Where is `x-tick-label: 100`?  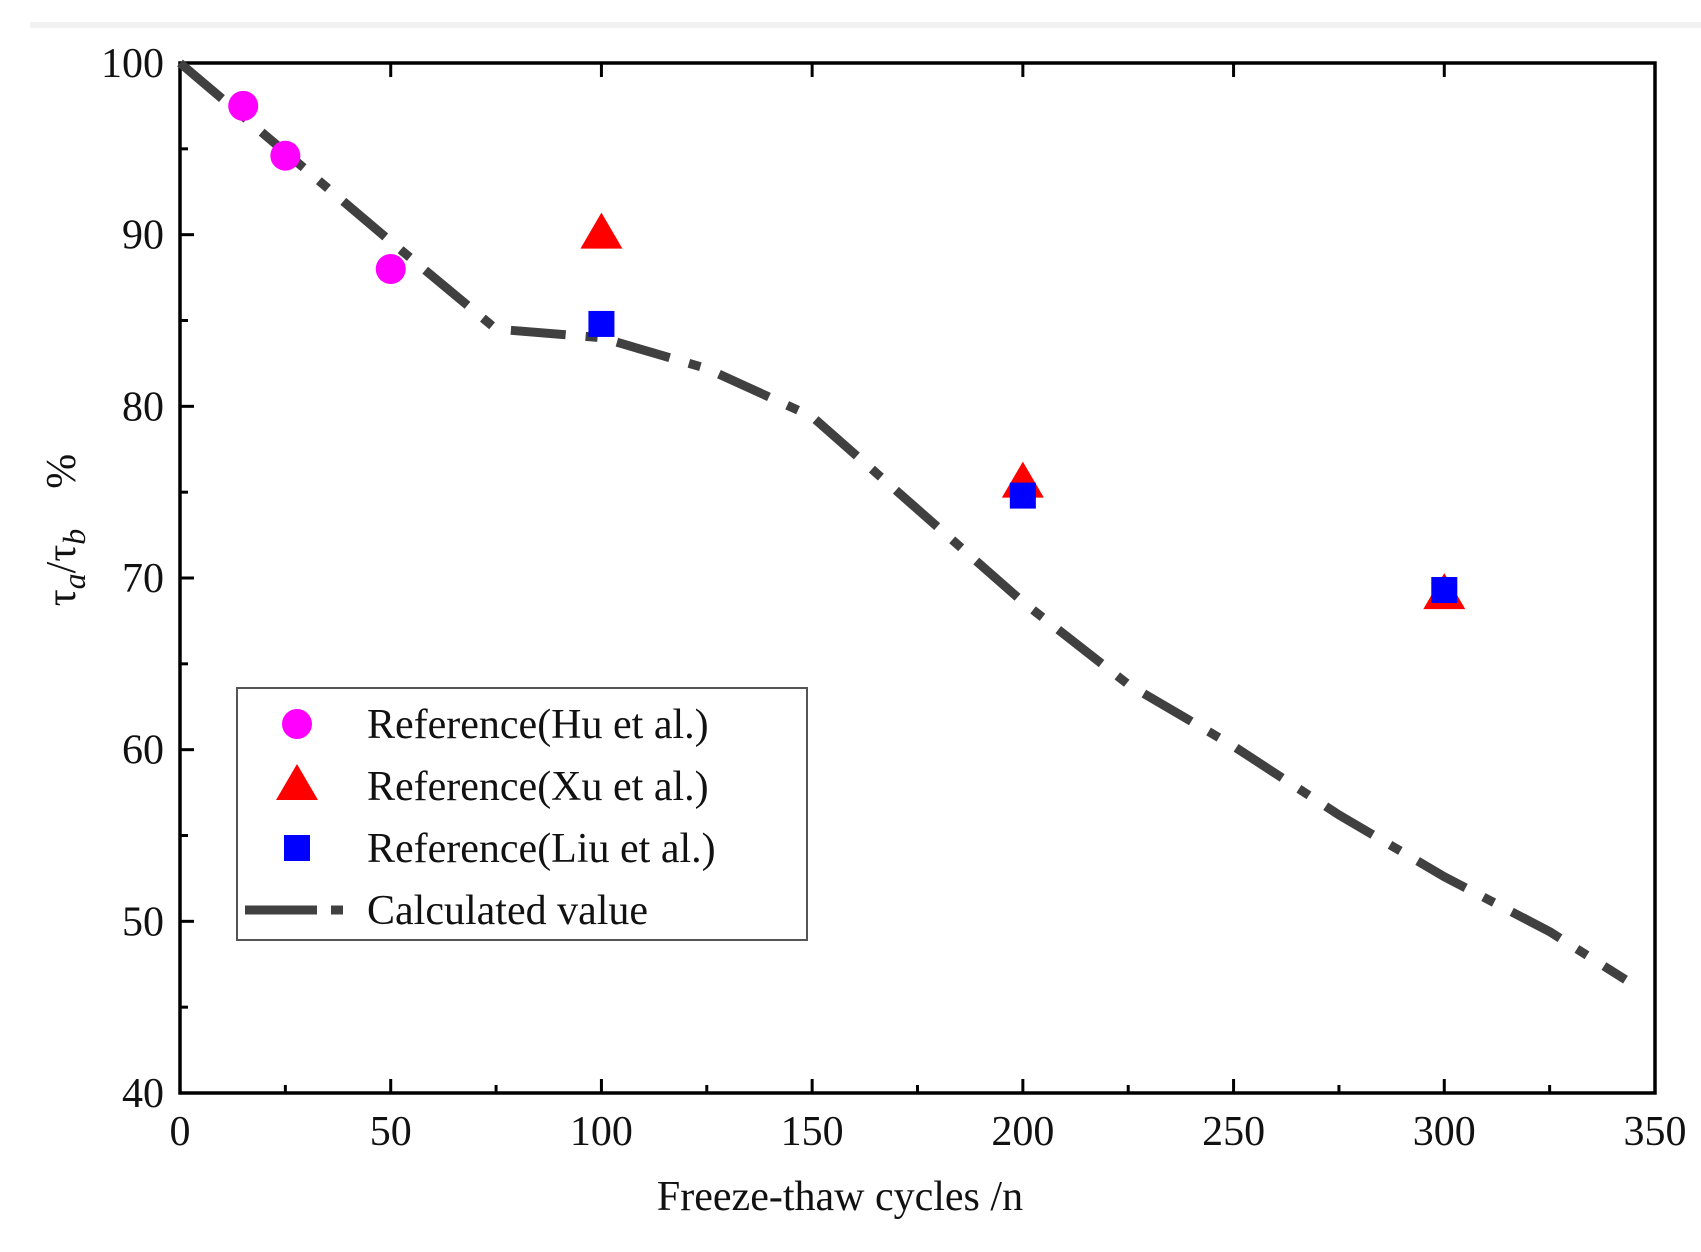
x-tick-label: 100 is located at coordinates (601, 1132).